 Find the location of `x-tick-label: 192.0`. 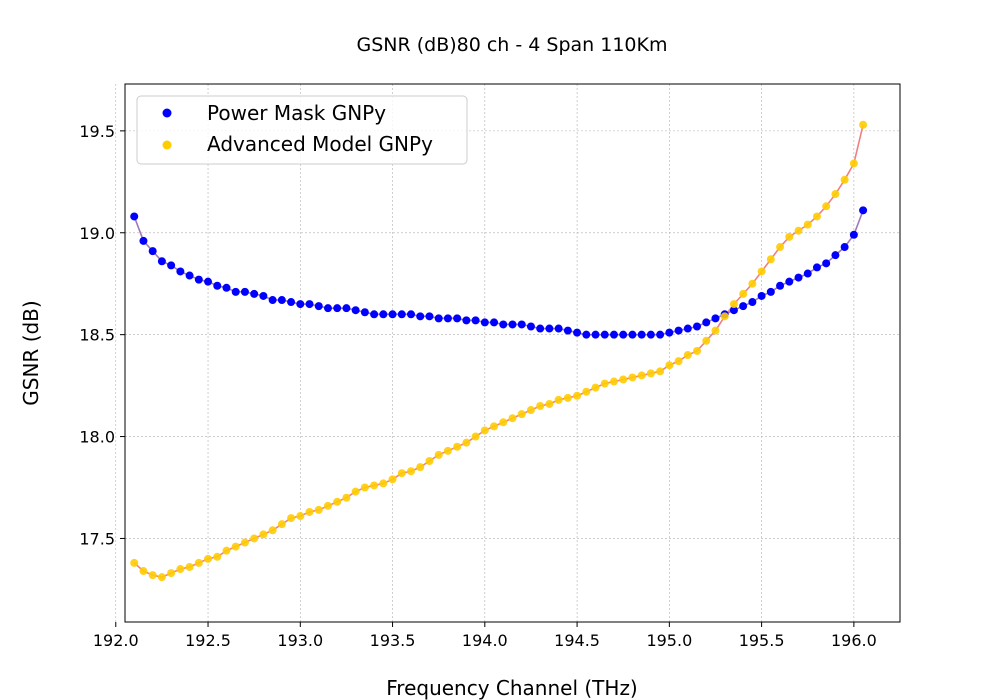

x-tick-label: 192.0 is located at coordinates (116, 640).